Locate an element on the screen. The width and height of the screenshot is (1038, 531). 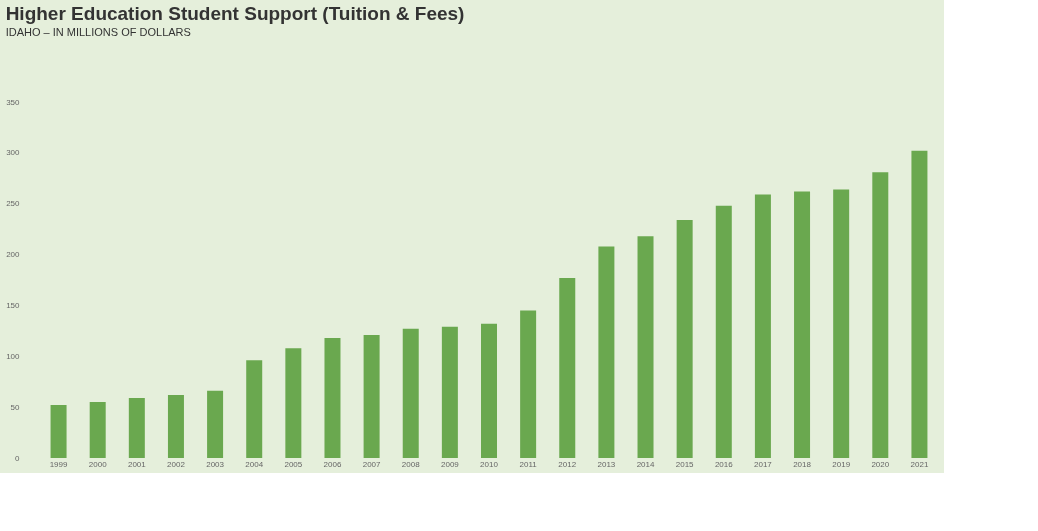
chart-title: Higher Education Student Support (Tuition & Fees) is located at coordinates (235, 13).